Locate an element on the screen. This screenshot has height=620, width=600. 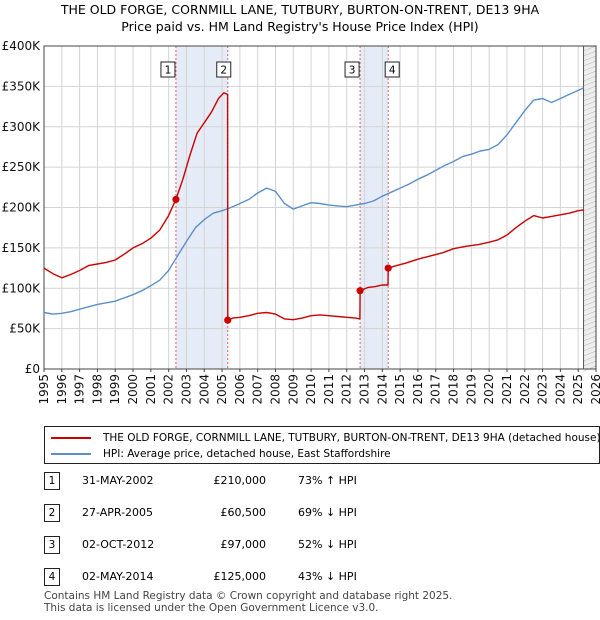
x-tick-label: 2024 is located at coordinates (560, 389).